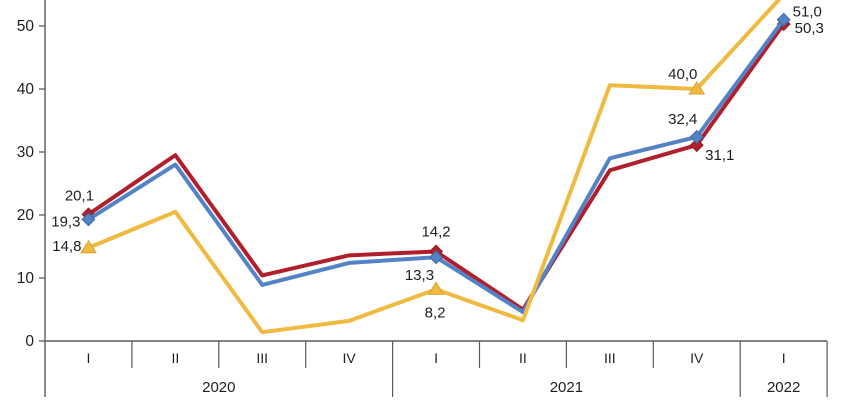  I want to click on data-label-series-blue: 32,4, so click(682, 119).